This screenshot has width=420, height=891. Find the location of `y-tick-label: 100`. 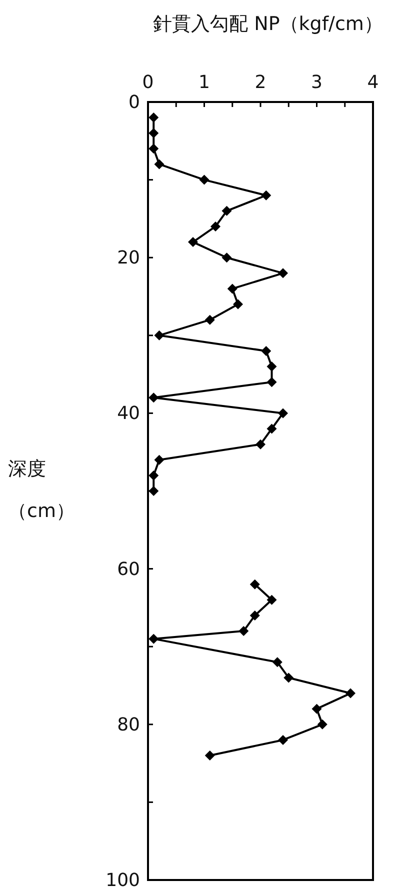

y-tick-label: 100 is located at coordinates (123, 880).